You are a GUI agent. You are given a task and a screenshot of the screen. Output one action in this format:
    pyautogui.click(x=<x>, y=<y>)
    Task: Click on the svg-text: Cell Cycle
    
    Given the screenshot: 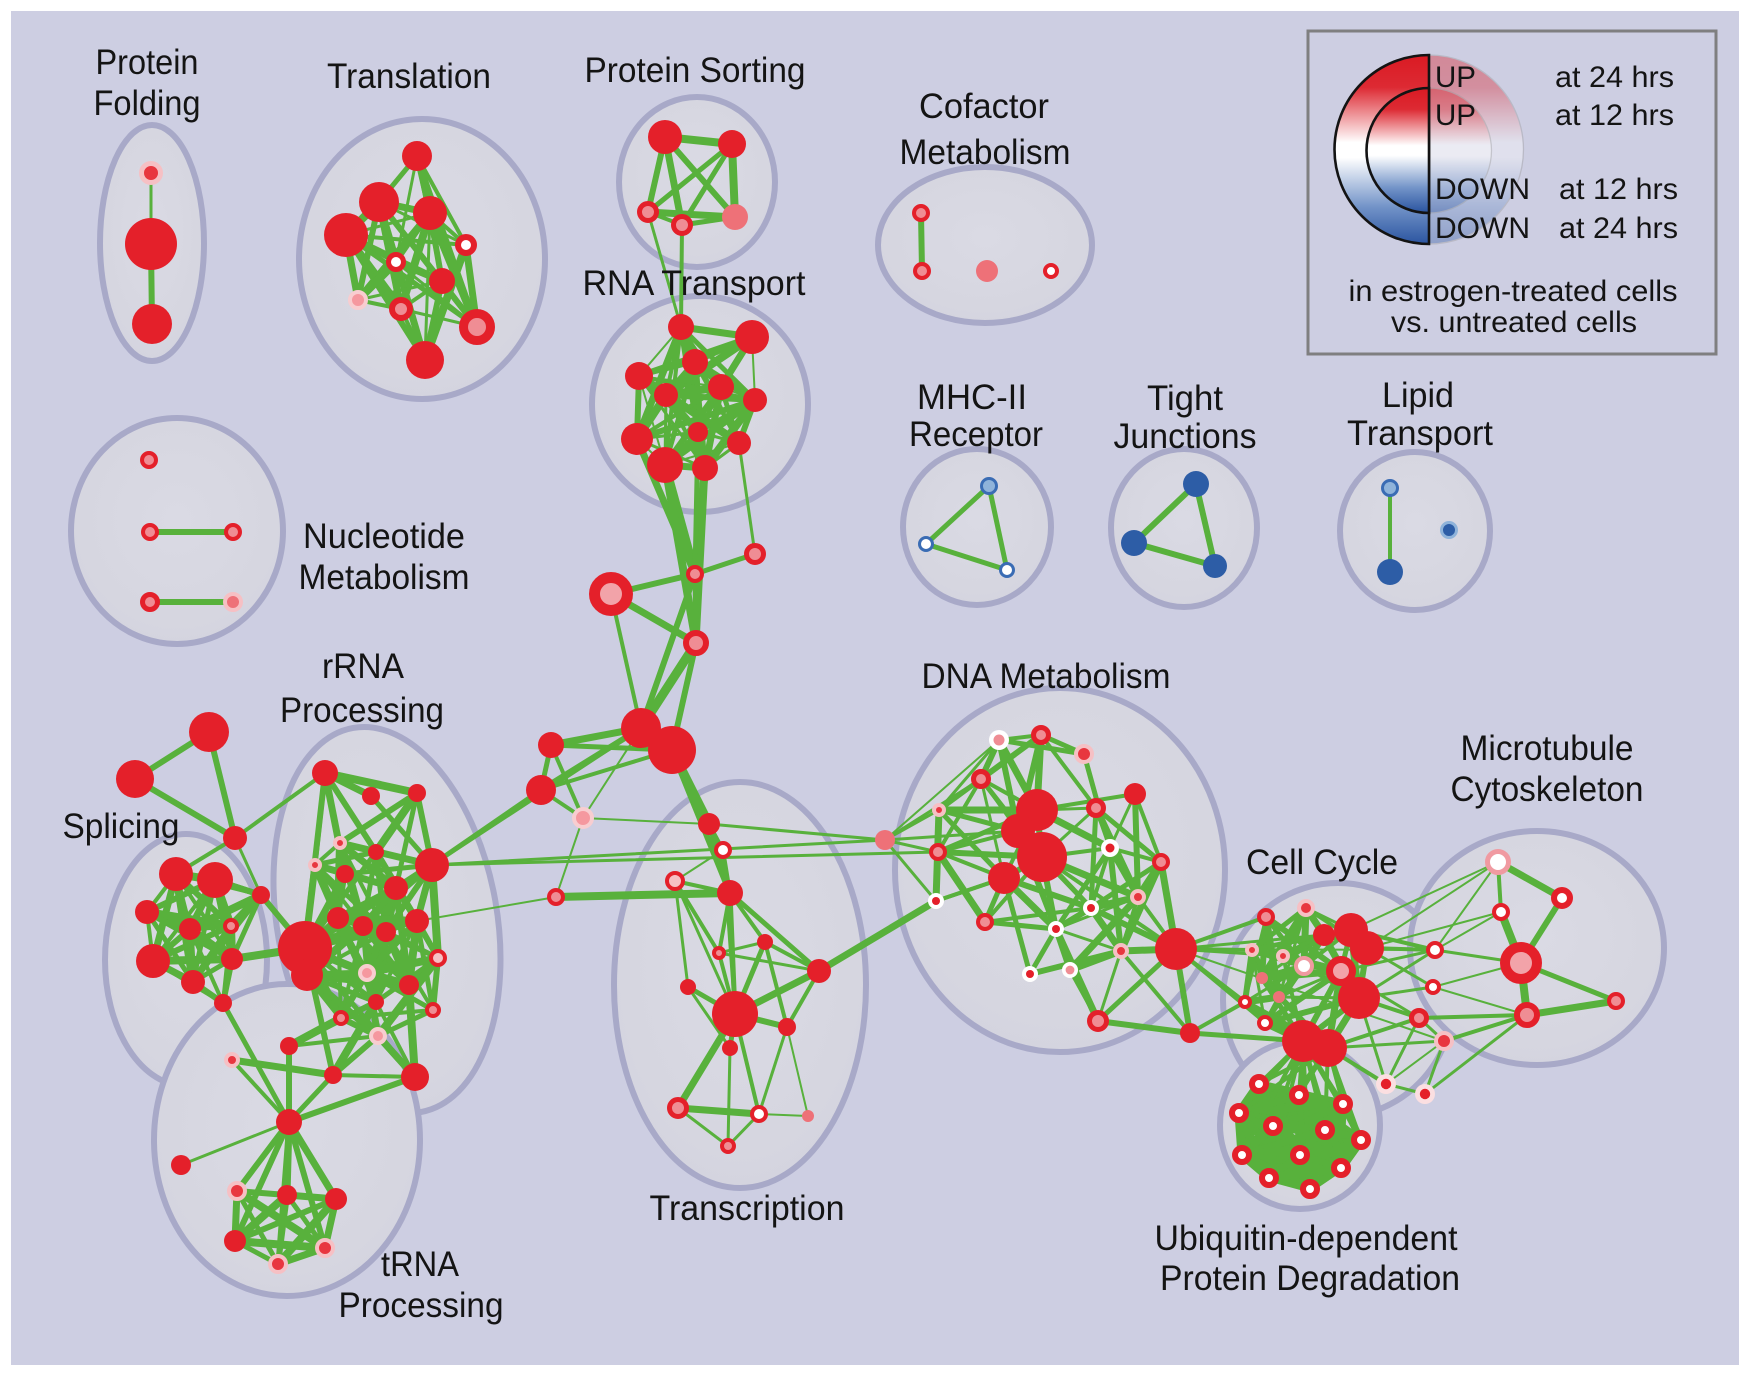 What is the action you would take?
    pyautogui.click(x=1322, y=862)
    